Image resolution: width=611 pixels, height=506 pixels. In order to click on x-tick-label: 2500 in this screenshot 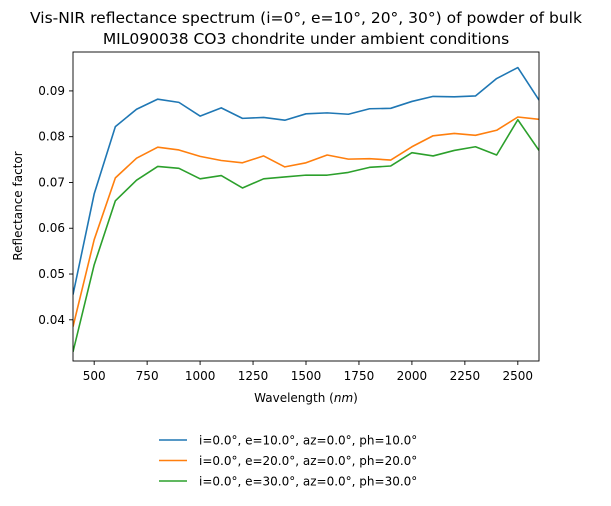, I will do `click(518, 376)`.